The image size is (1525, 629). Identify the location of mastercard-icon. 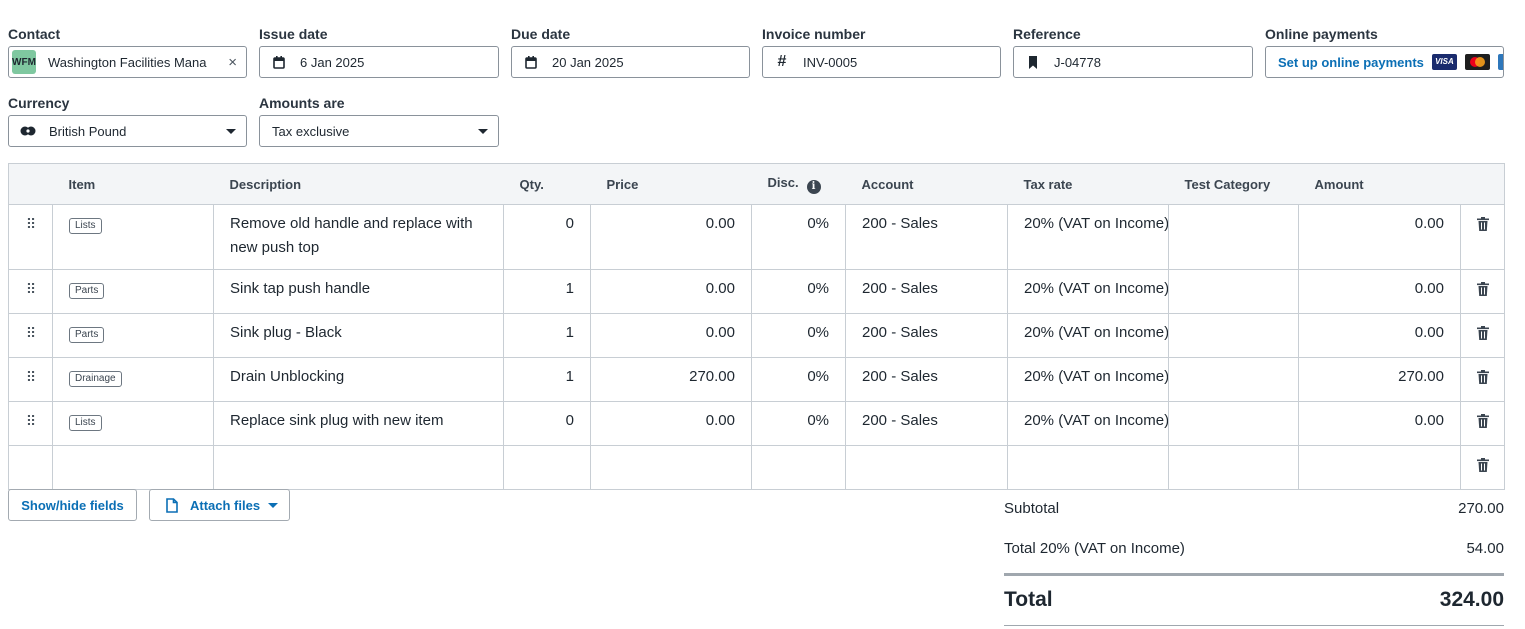
(1477, 62).